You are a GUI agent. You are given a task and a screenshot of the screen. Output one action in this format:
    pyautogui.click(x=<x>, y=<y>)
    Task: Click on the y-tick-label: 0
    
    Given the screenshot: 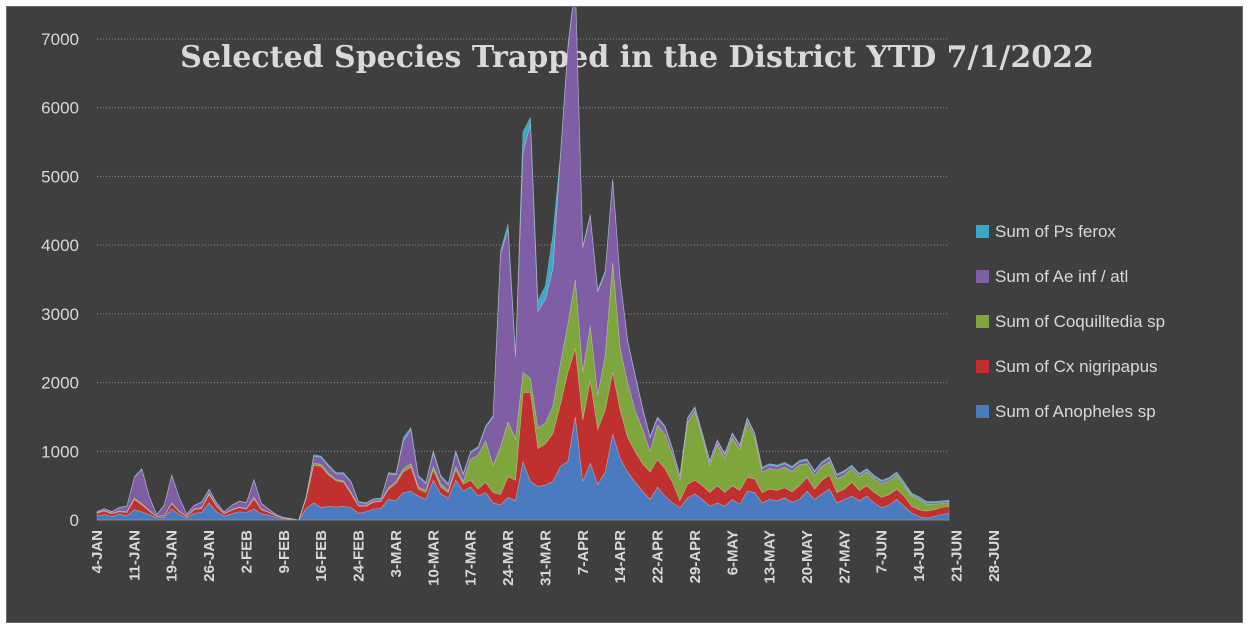 What is the action you would take?
    pyautogui.click(x=74, y=520)
    